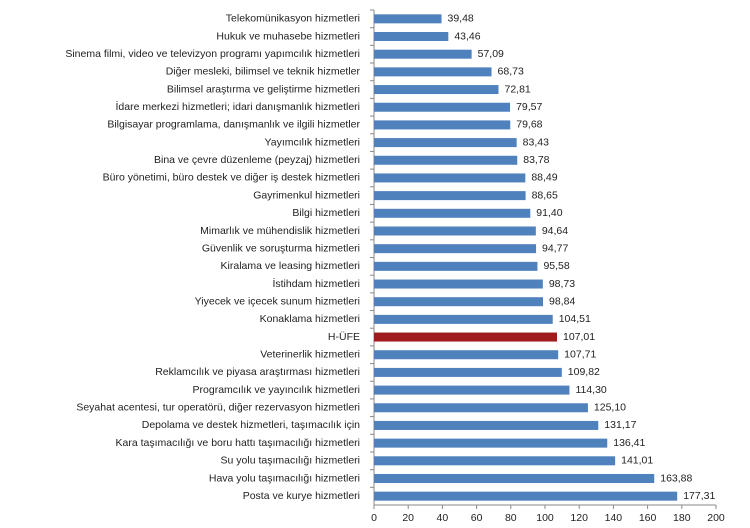  What do you see at coordinates (511, 72) in the screenshot?
I see `value-label: 68,73` at bounding box center [511, 72].